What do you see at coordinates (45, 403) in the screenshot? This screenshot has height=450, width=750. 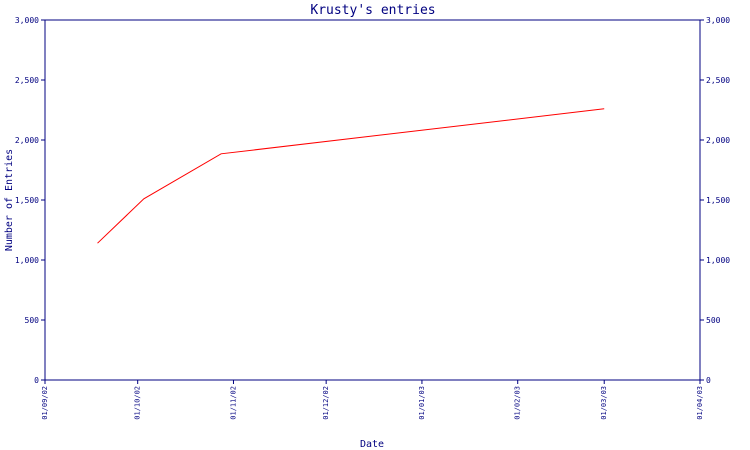 I see `x-tick-label: 01/09/02` at bounding box center [45, 403].